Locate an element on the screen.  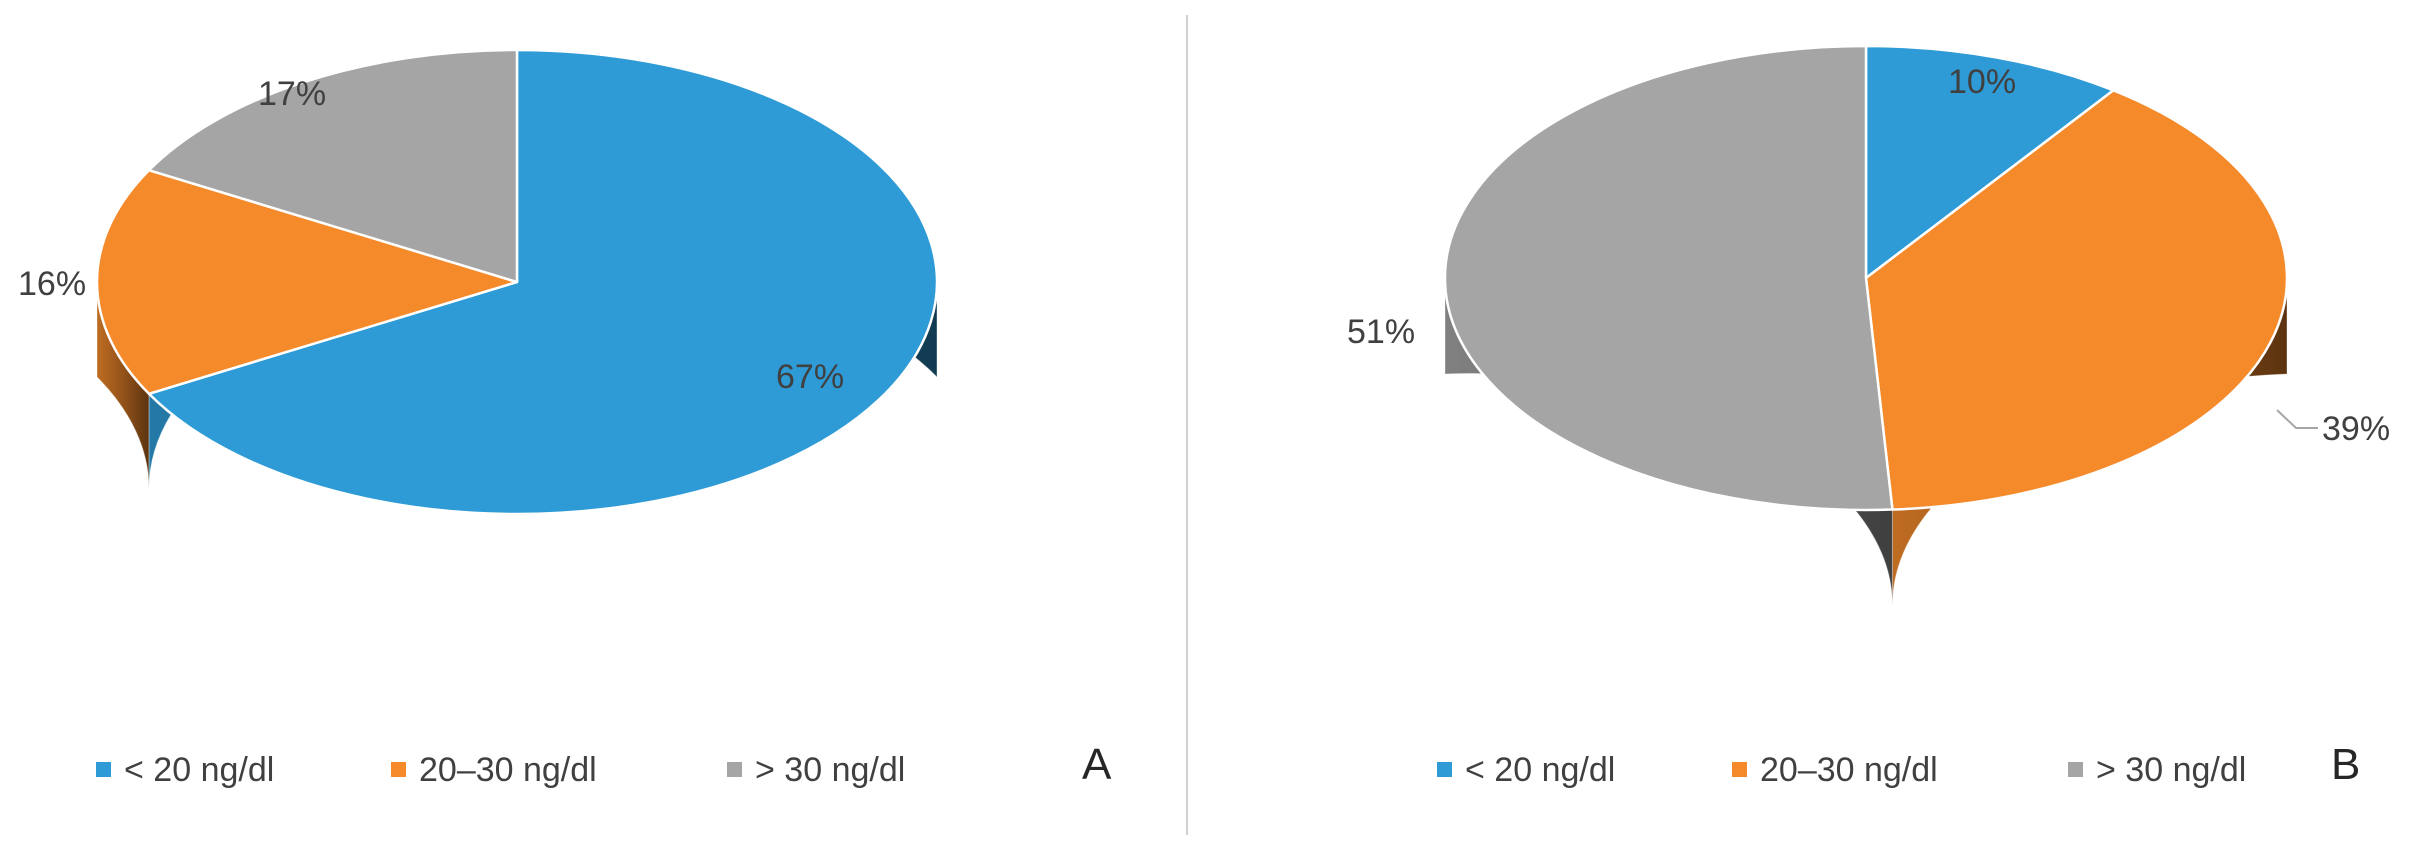
slice-label-gt30: 51% is located at coordinates (1381, 332).